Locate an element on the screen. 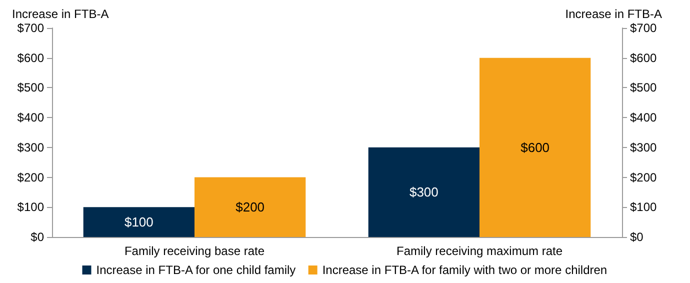 Image resolution: width=690 pixels, height=283 pixels. y2-tick-label: $100 is located at coordinates (644, 207).